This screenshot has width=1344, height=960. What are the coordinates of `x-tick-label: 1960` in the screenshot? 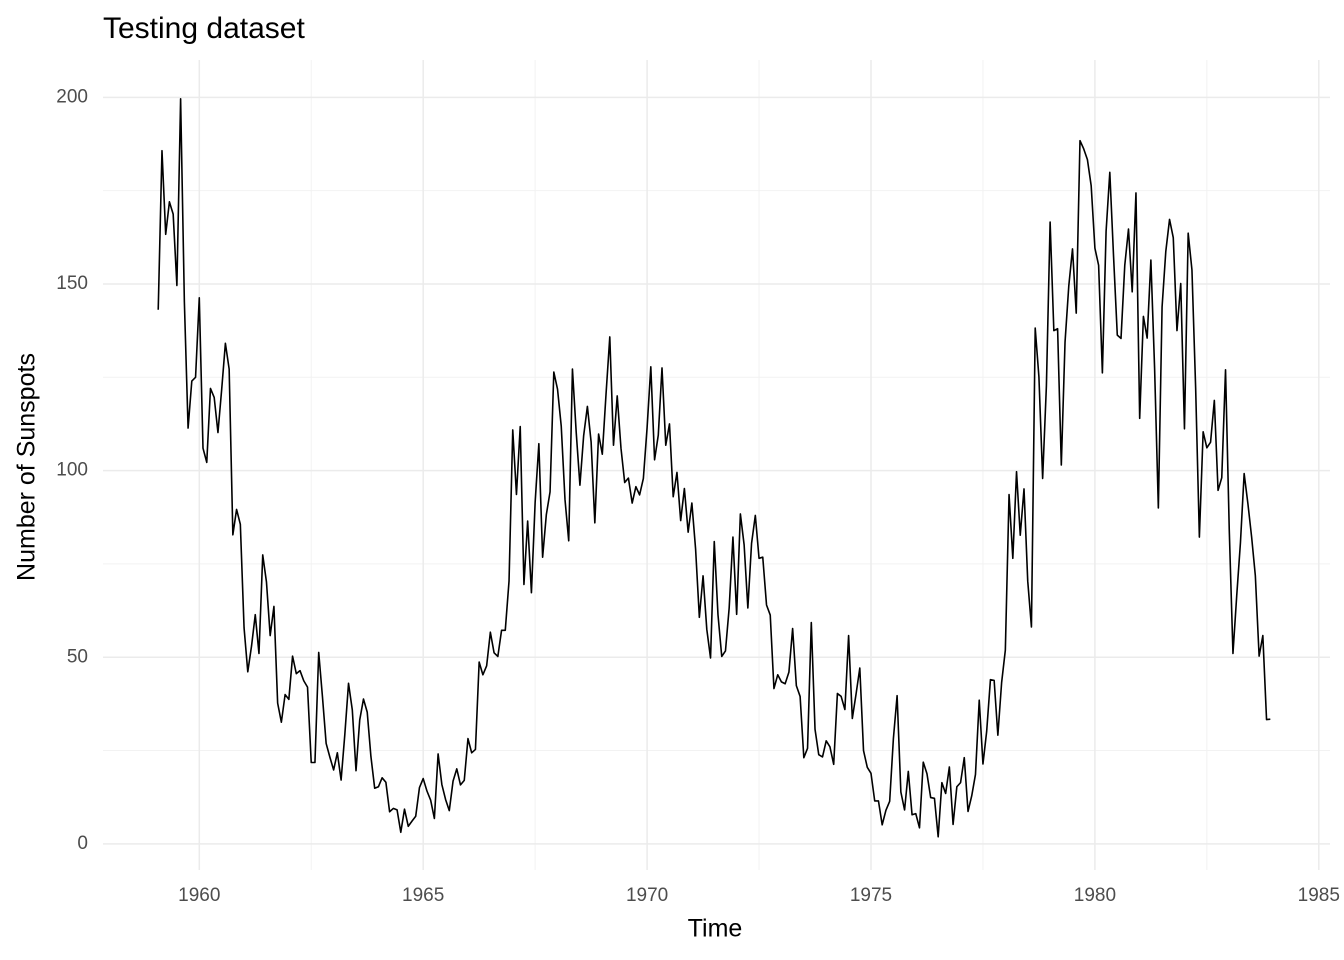 It's located at (199, 895).